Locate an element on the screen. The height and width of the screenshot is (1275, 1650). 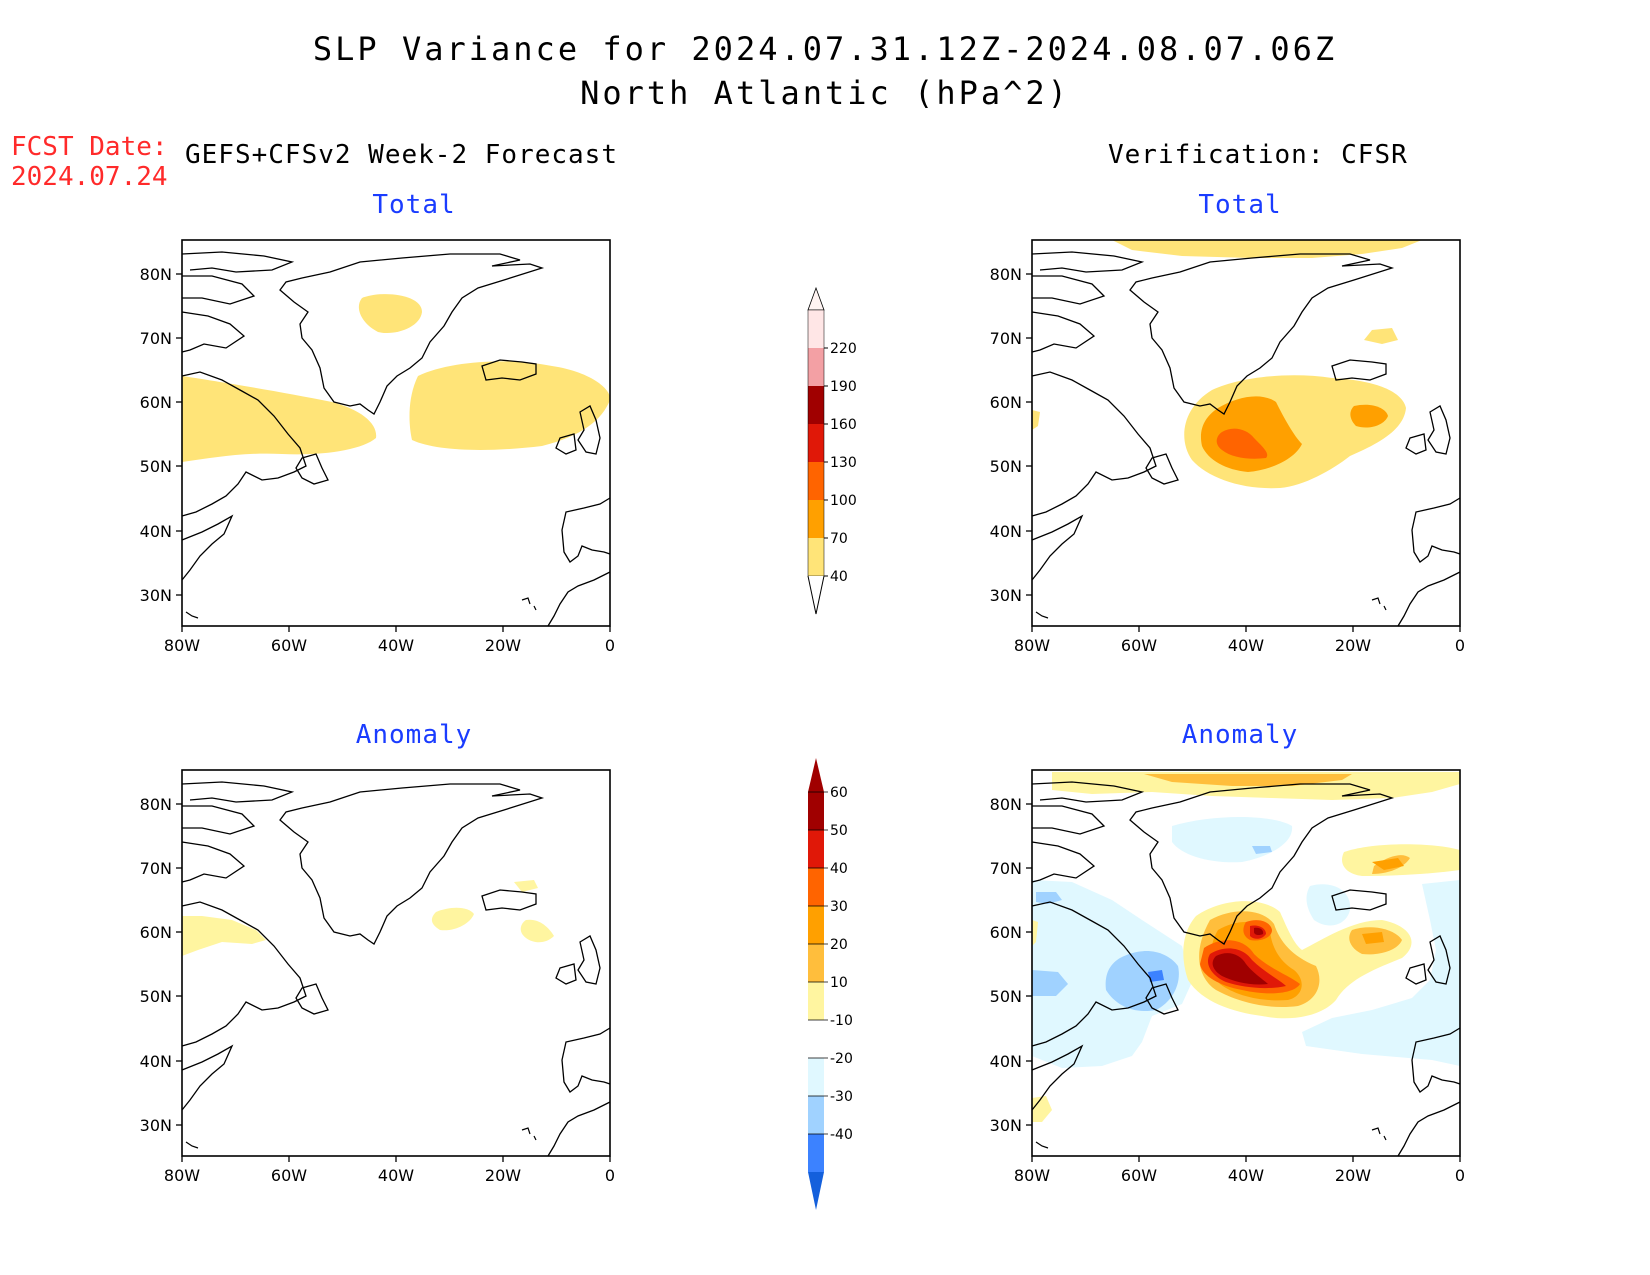
colorbar-label: 20 is located at coordinates (839, 945).